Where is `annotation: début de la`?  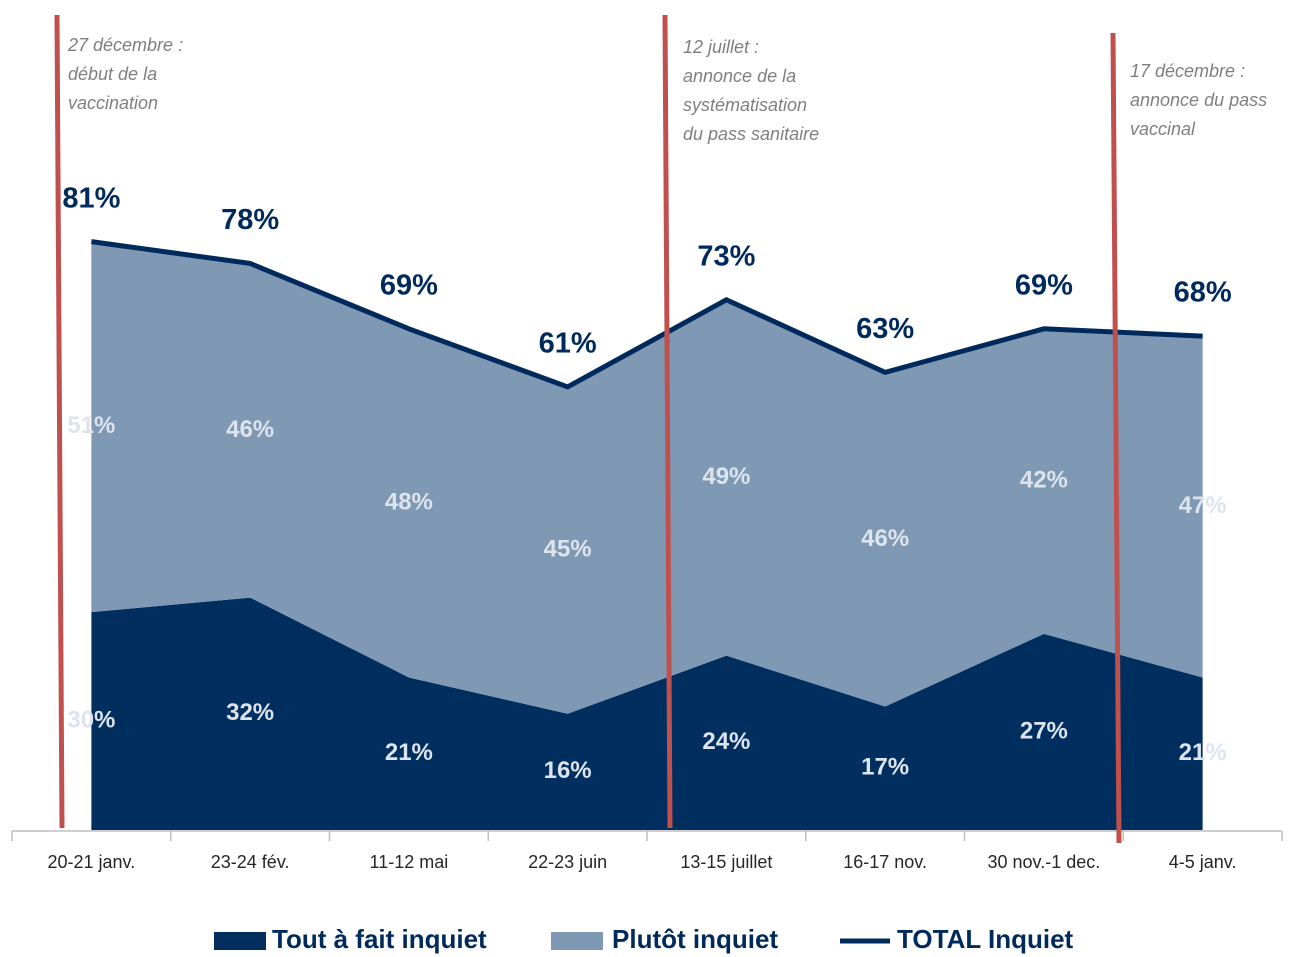 annotation: début de la is located at coordinates (112, 74).